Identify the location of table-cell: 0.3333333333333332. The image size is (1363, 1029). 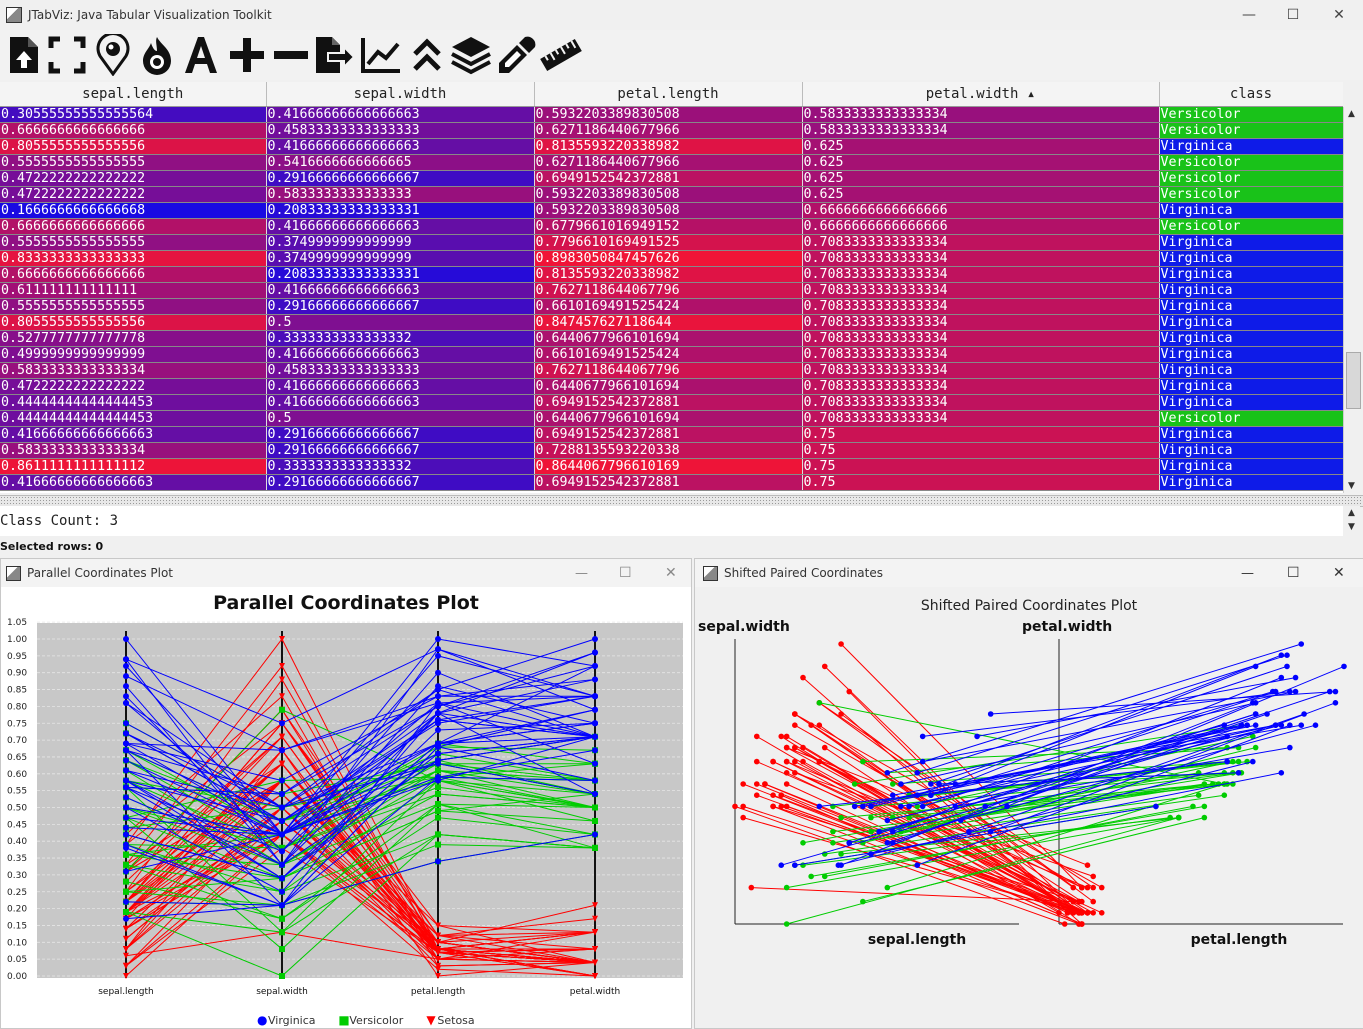
(400, 466).